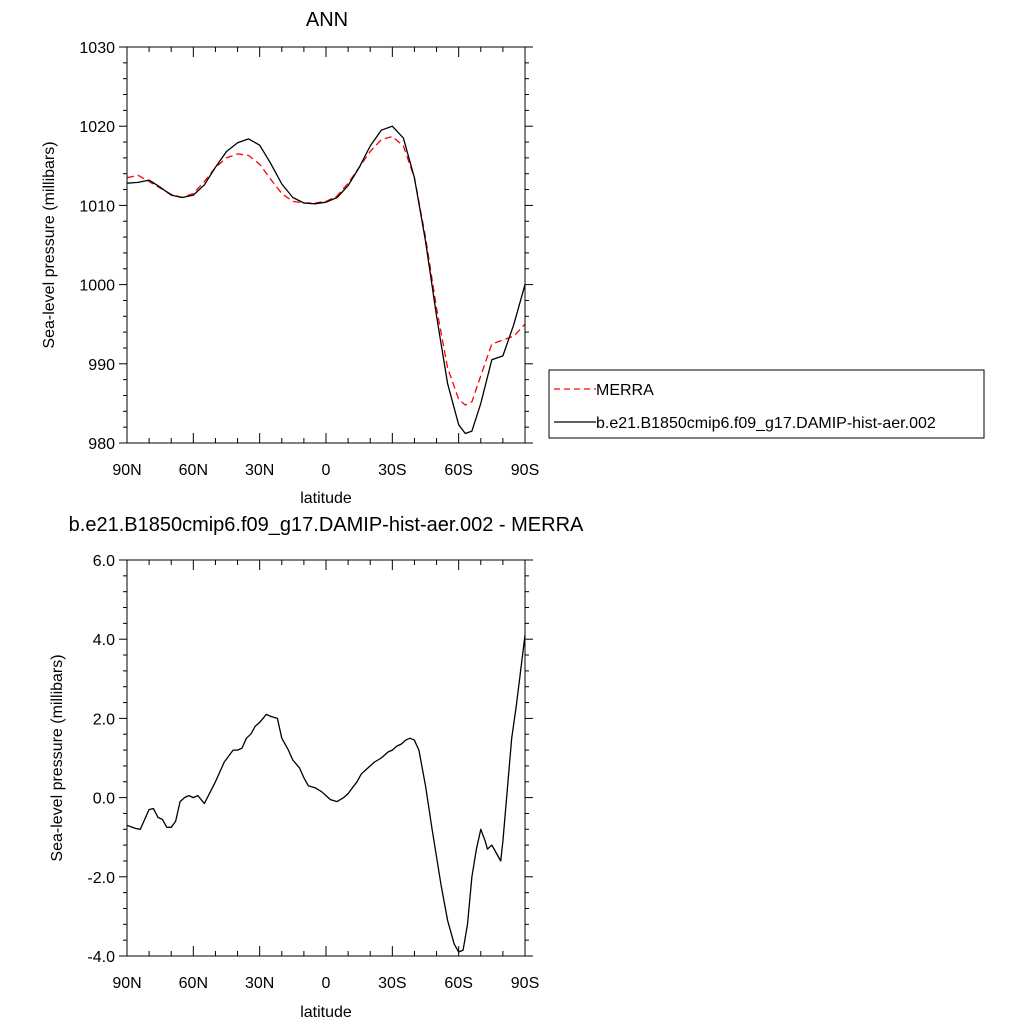 Image resolution: width=1024 pixels, height=1024 pixels. I want to click on merra-series-line, so click(326, 270).